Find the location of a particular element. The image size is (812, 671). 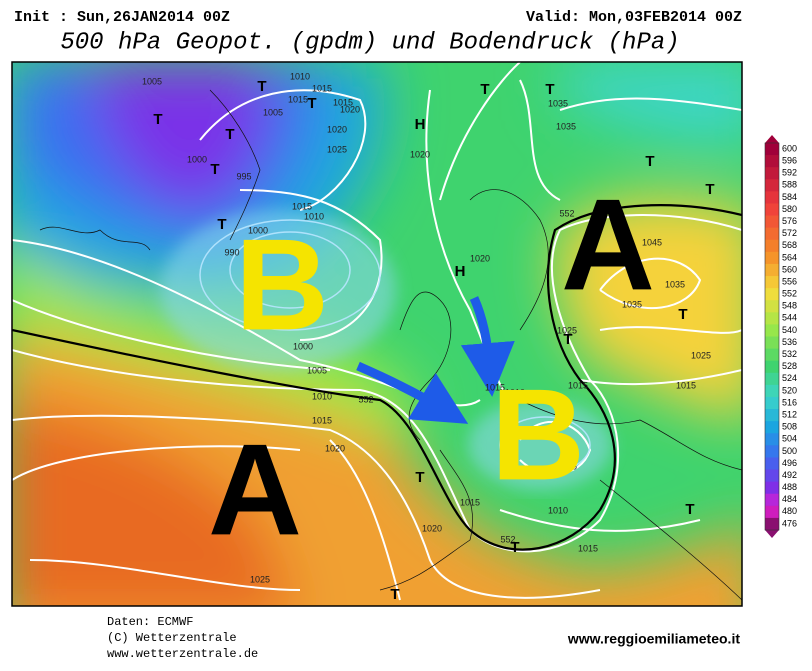

colorbar-label: 500 is located at coordinates (789, 451).